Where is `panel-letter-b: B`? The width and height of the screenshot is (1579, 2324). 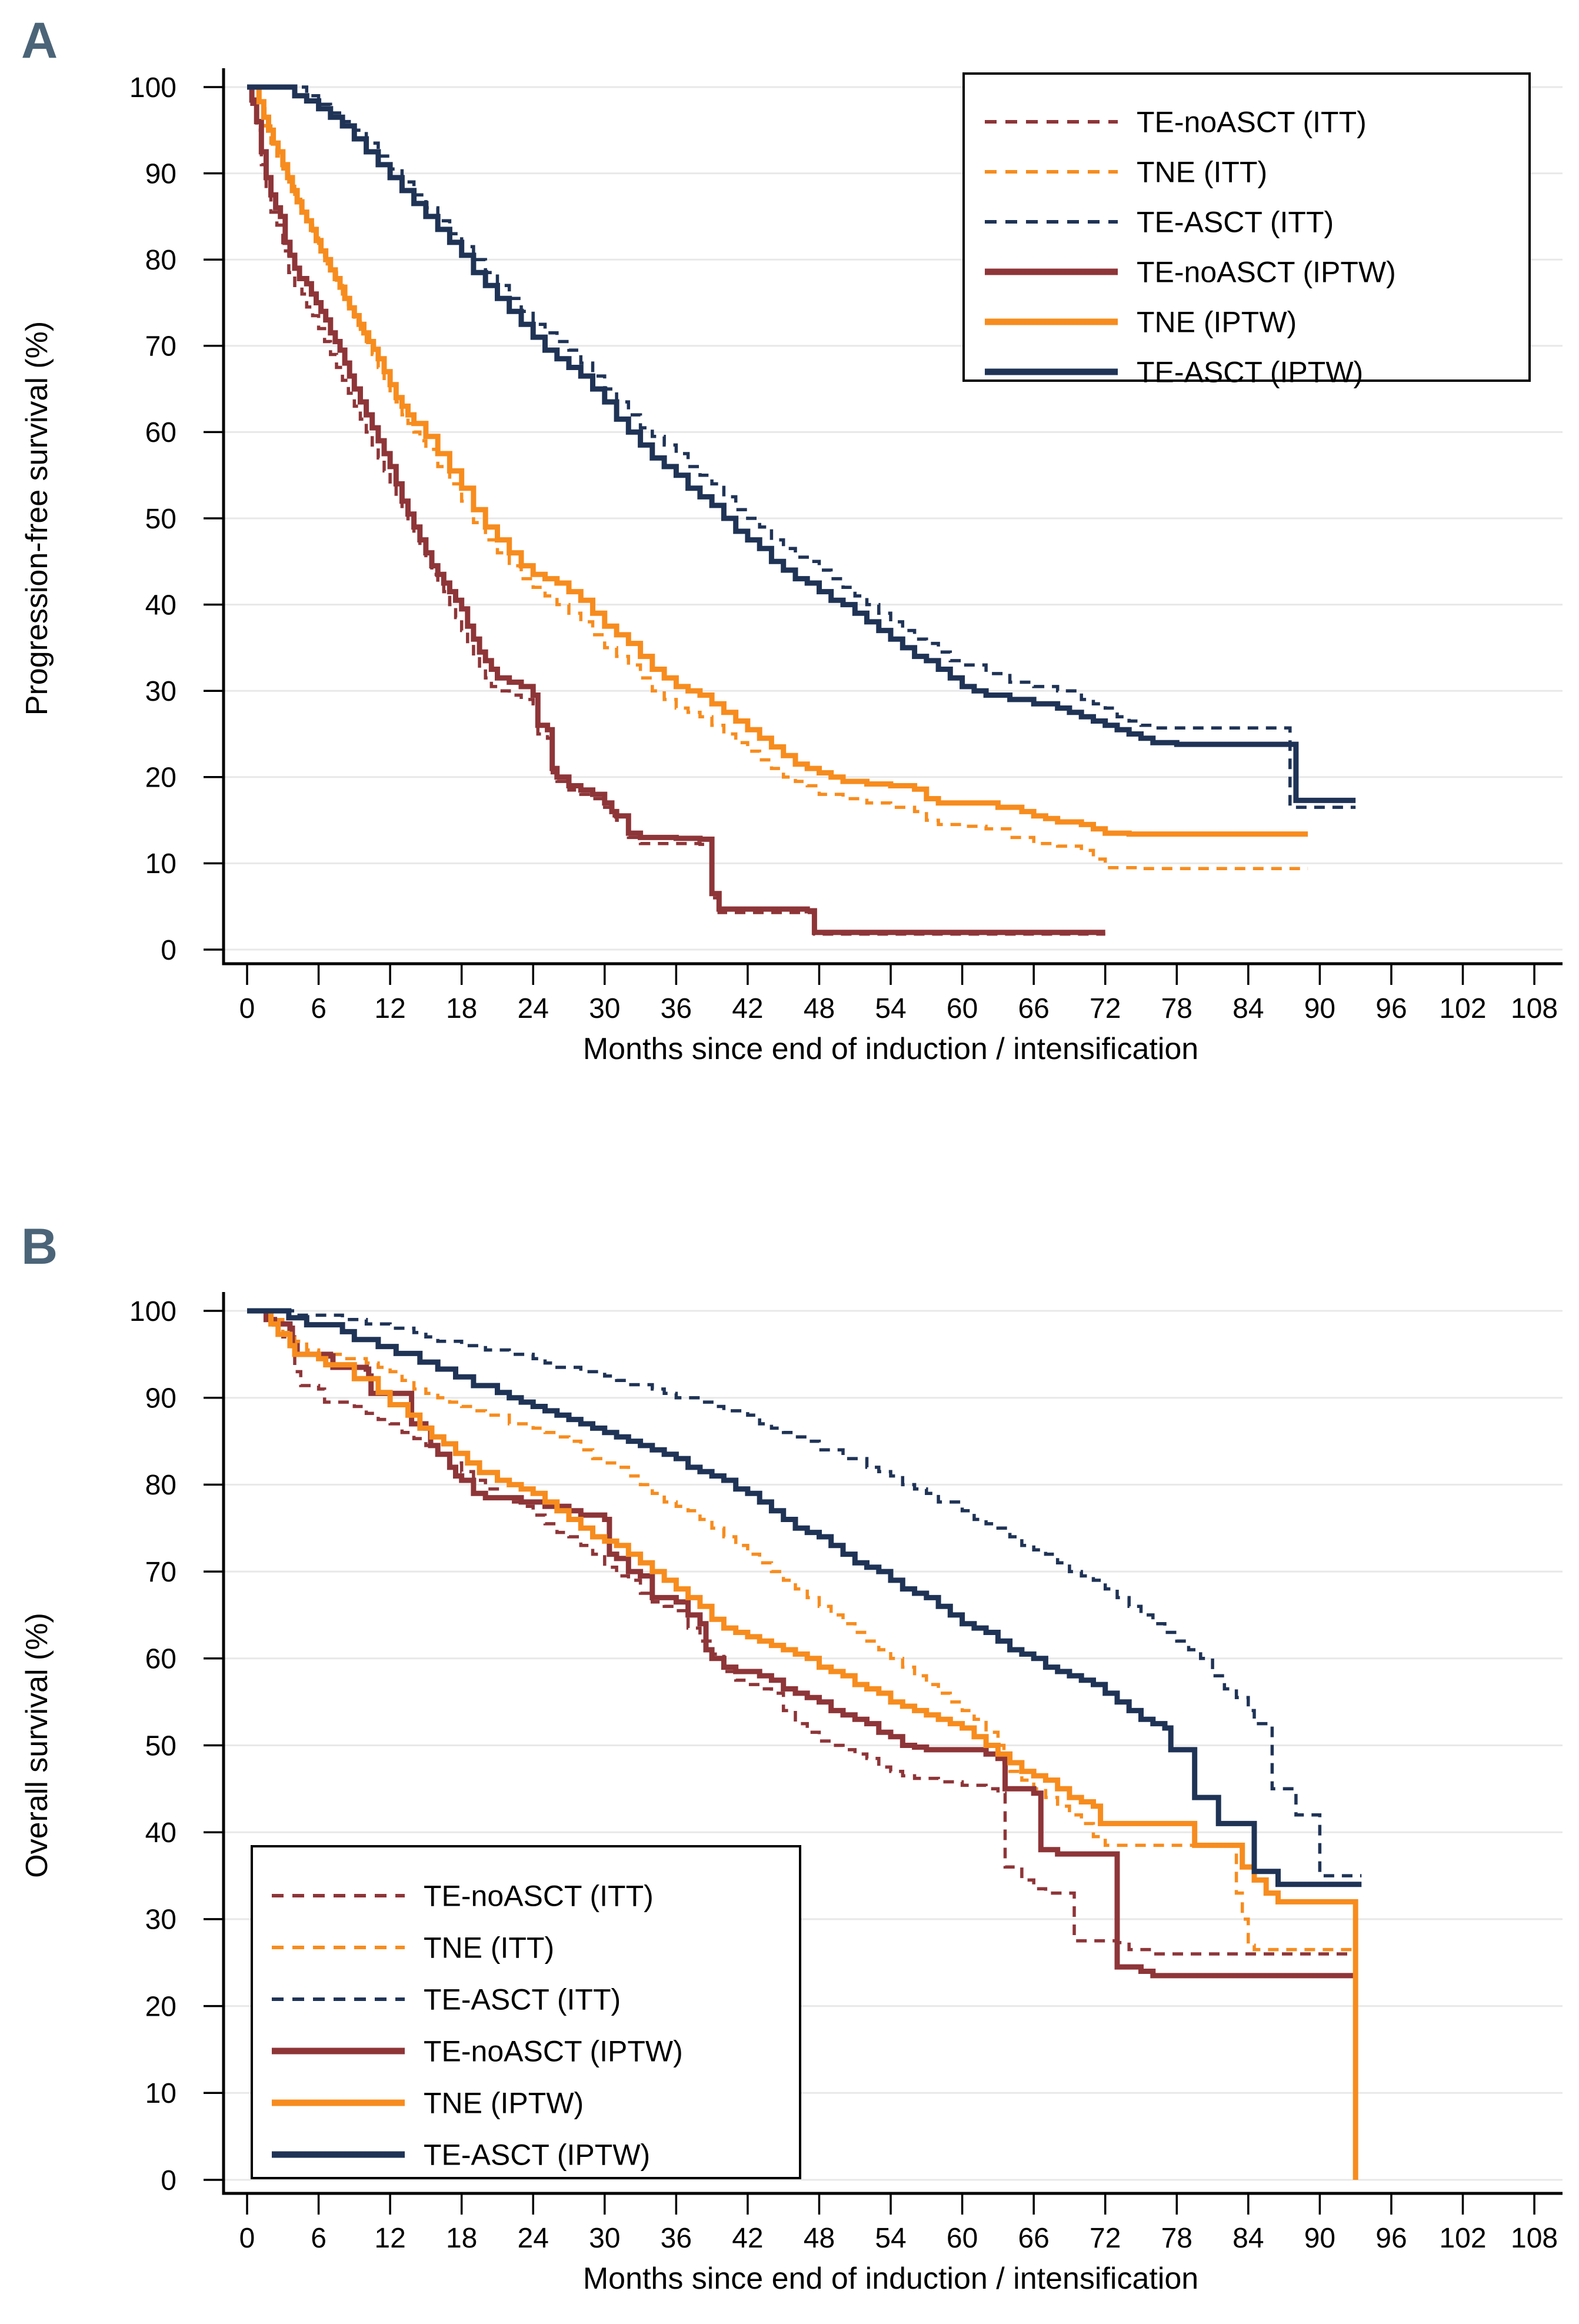 panel-letter-b: B is located at coordinates (40, 1247).